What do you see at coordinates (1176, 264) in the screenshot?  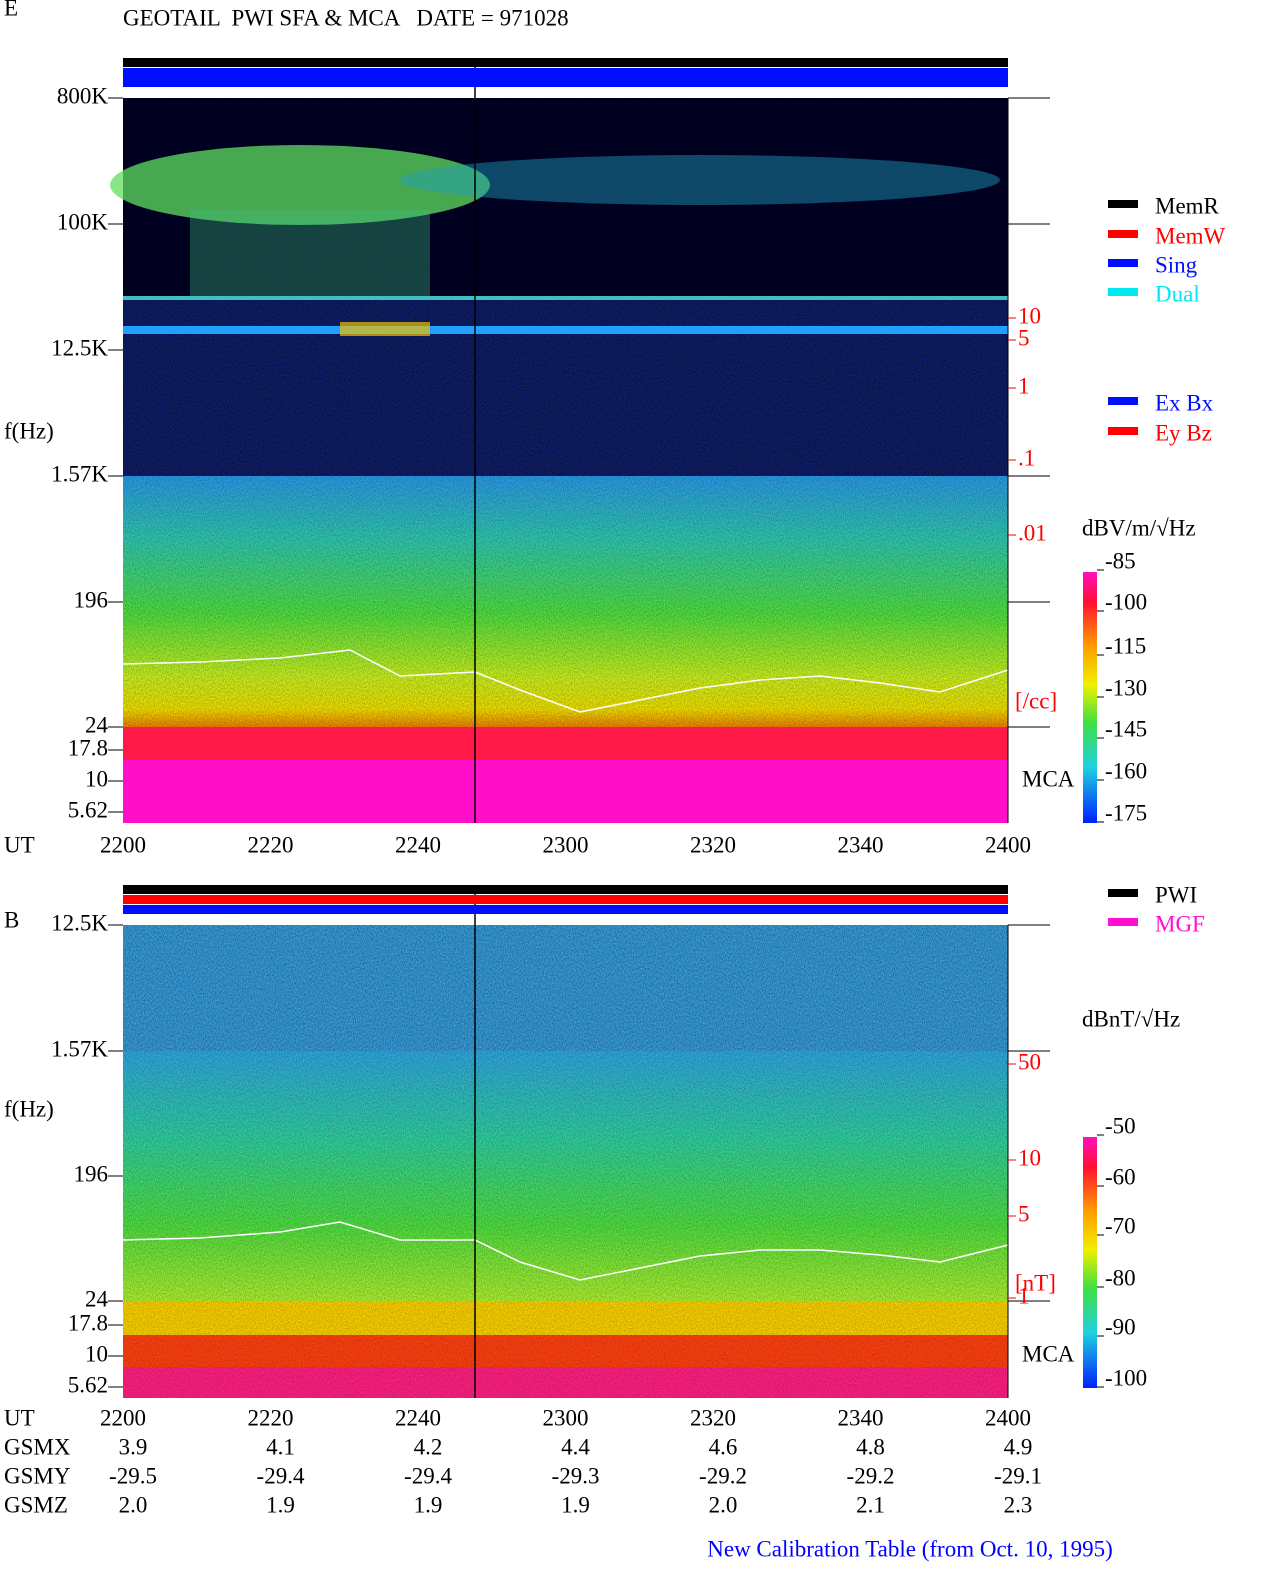 I see `legend-label: Sing` at bounding box center [1176, 264].